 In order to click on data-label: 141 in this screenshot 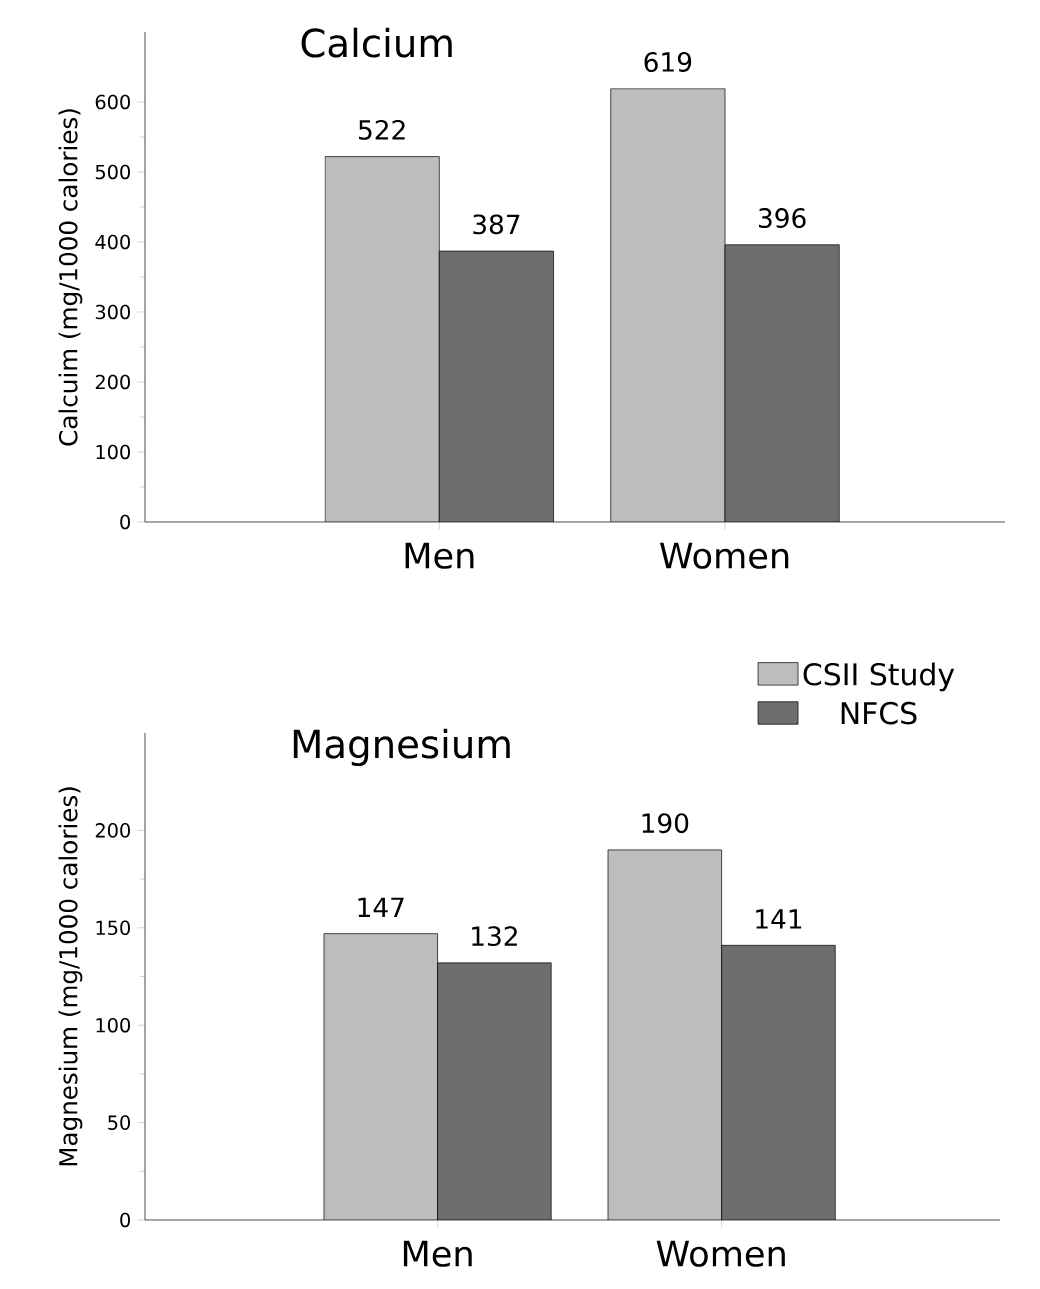, I will do `click(779, 919)`.